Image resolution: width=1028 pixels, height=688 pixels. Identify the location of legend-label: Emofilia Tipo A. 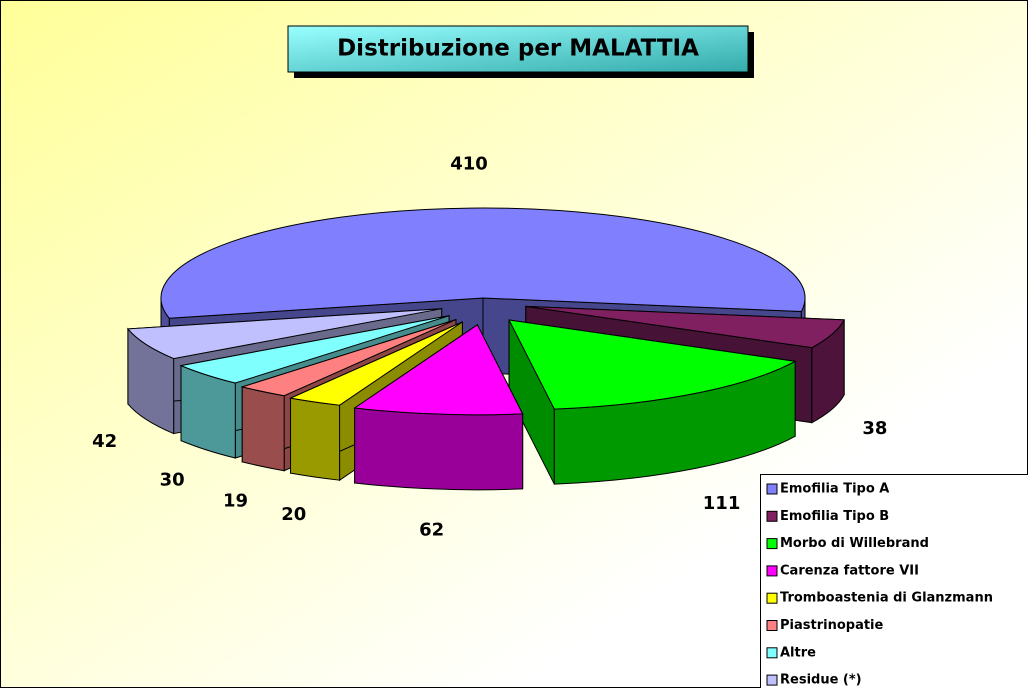
(834, 489).